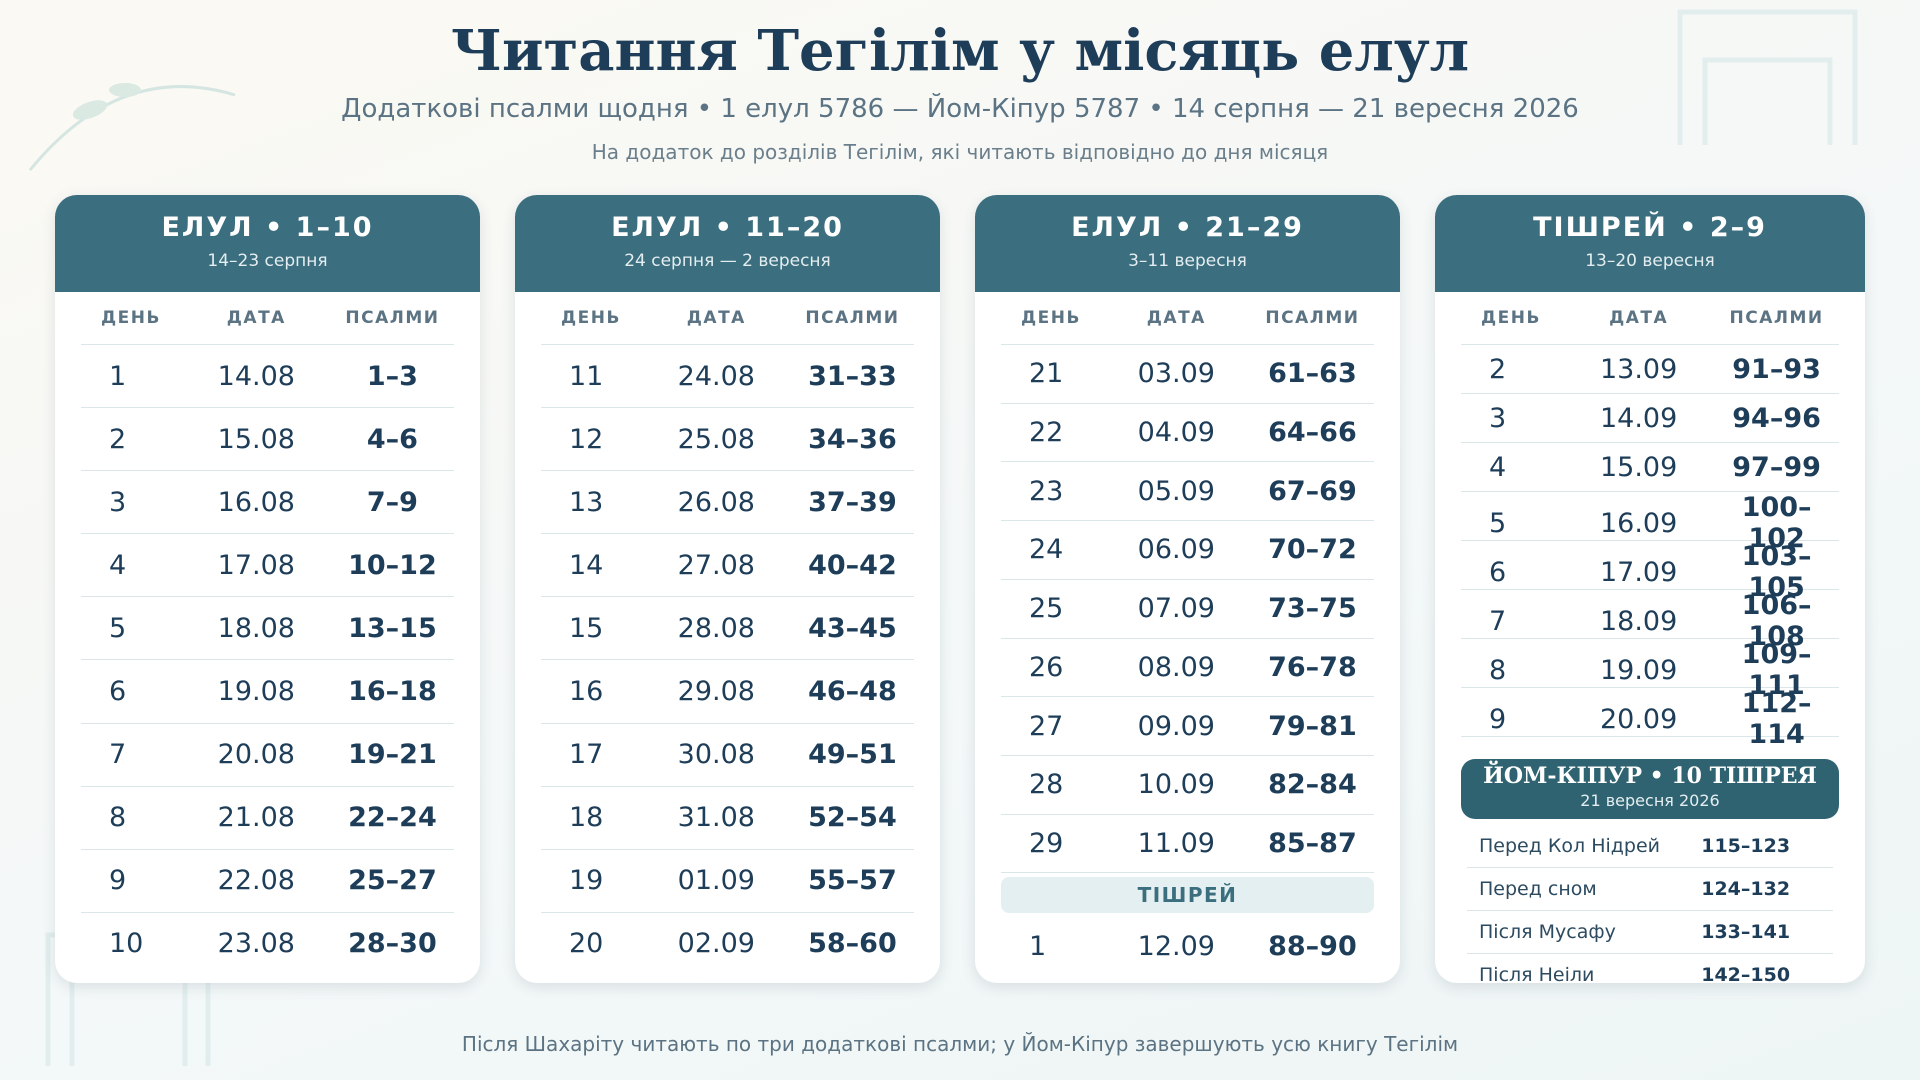  Describe the element at coordinates (256, 628) in the screenshot. I see `cell: 18.08` at that location.